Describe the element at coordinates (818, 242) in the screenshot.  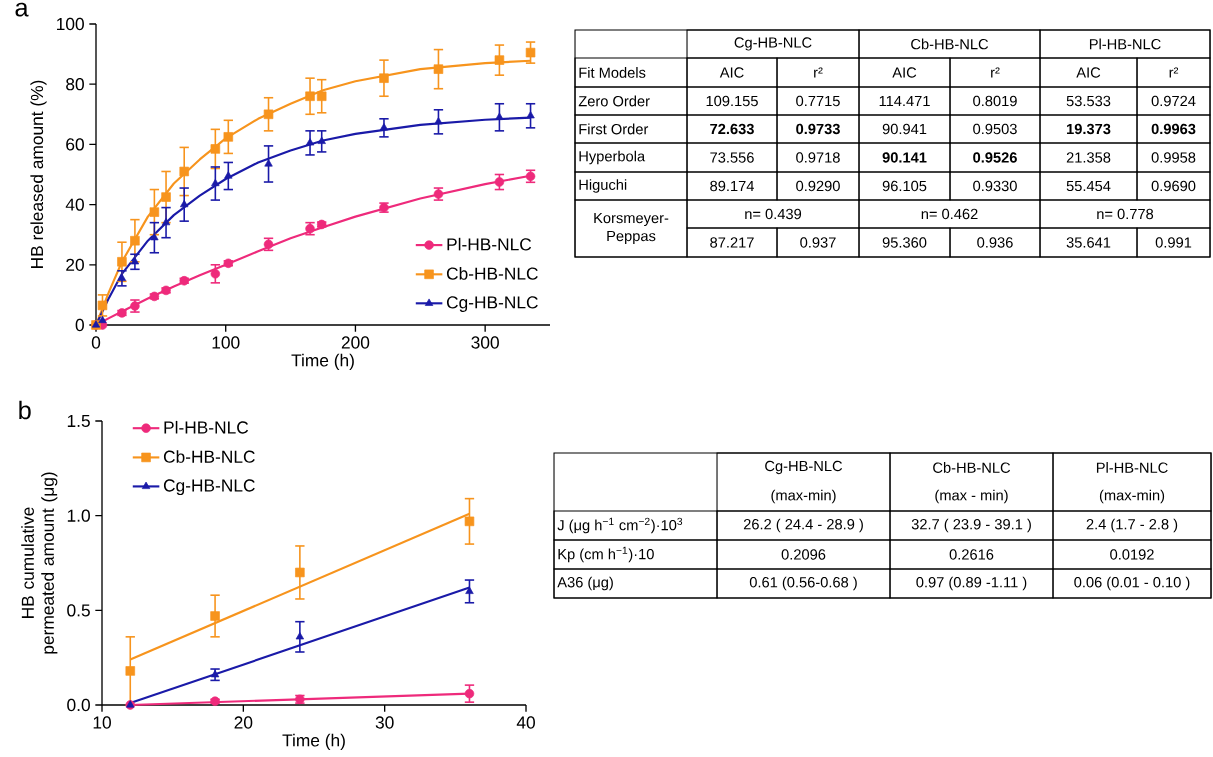
I see `text: 0.937` at that location.